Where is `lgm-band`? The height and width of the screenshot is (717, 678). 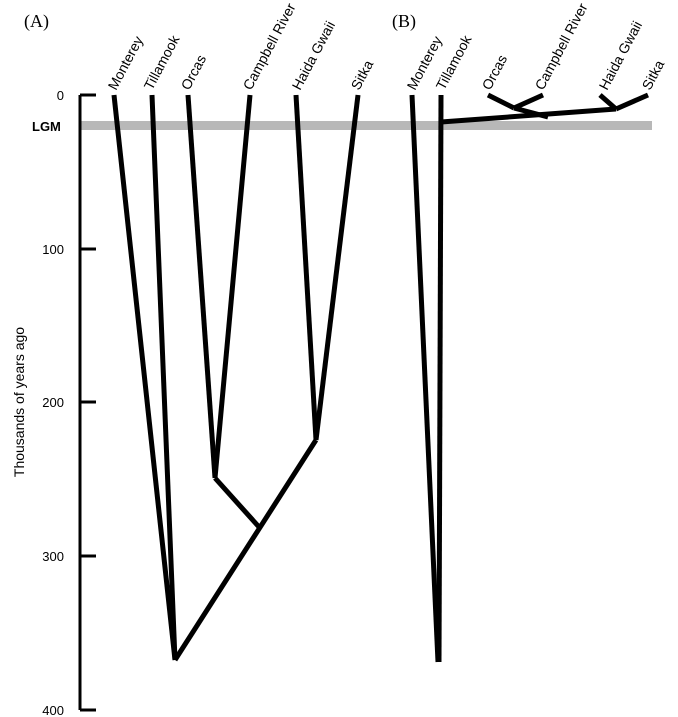
lgm-band is located at coordinates (366, 125).